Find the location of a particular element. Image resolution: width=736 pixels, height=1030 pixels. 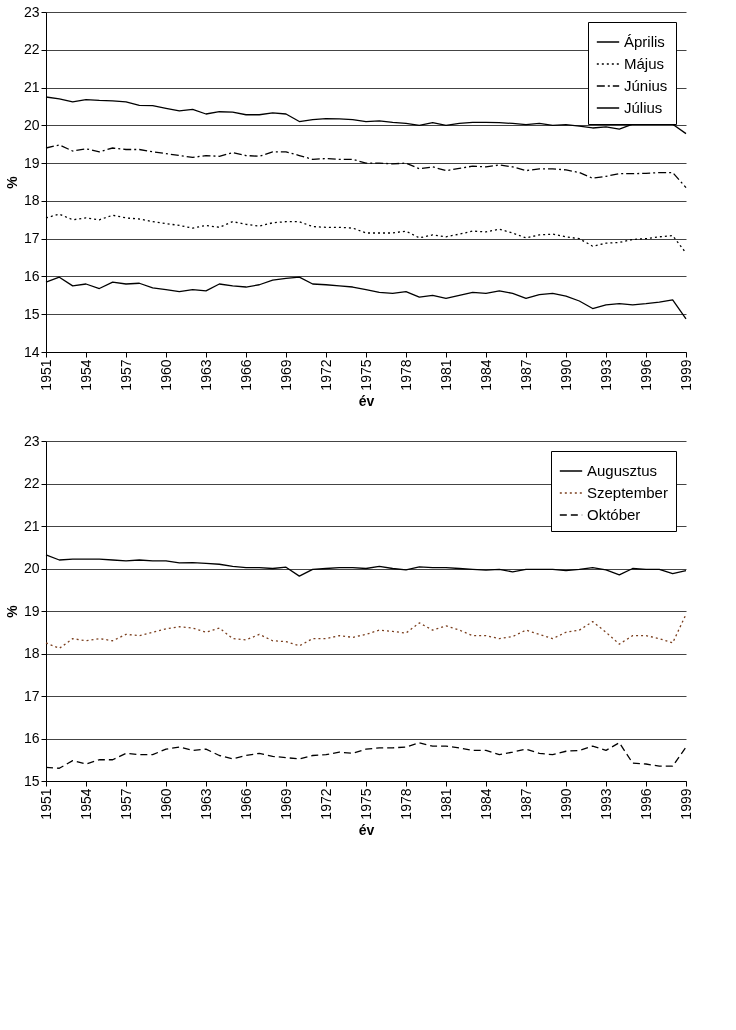

legend-label: Április is located at coordinates (644, 41).